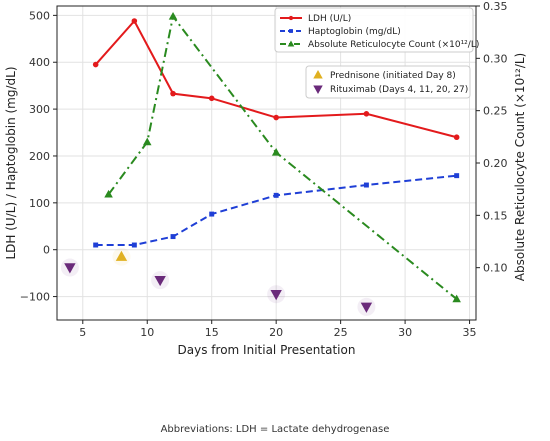 The image size is (550, 441). Describe the element at coordinates (318, 82) in the screenshot. I see `legend-events-keys` at that location.